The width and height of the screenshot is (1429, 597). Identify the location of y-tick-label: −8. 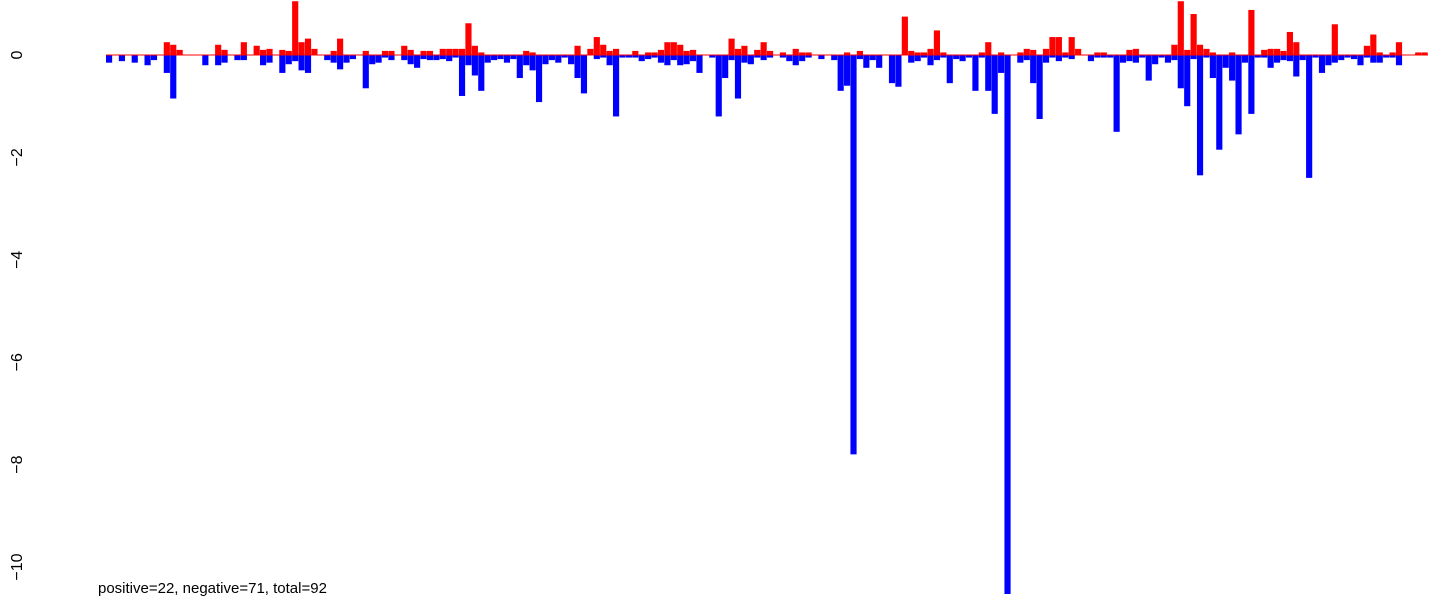
(17, 464).